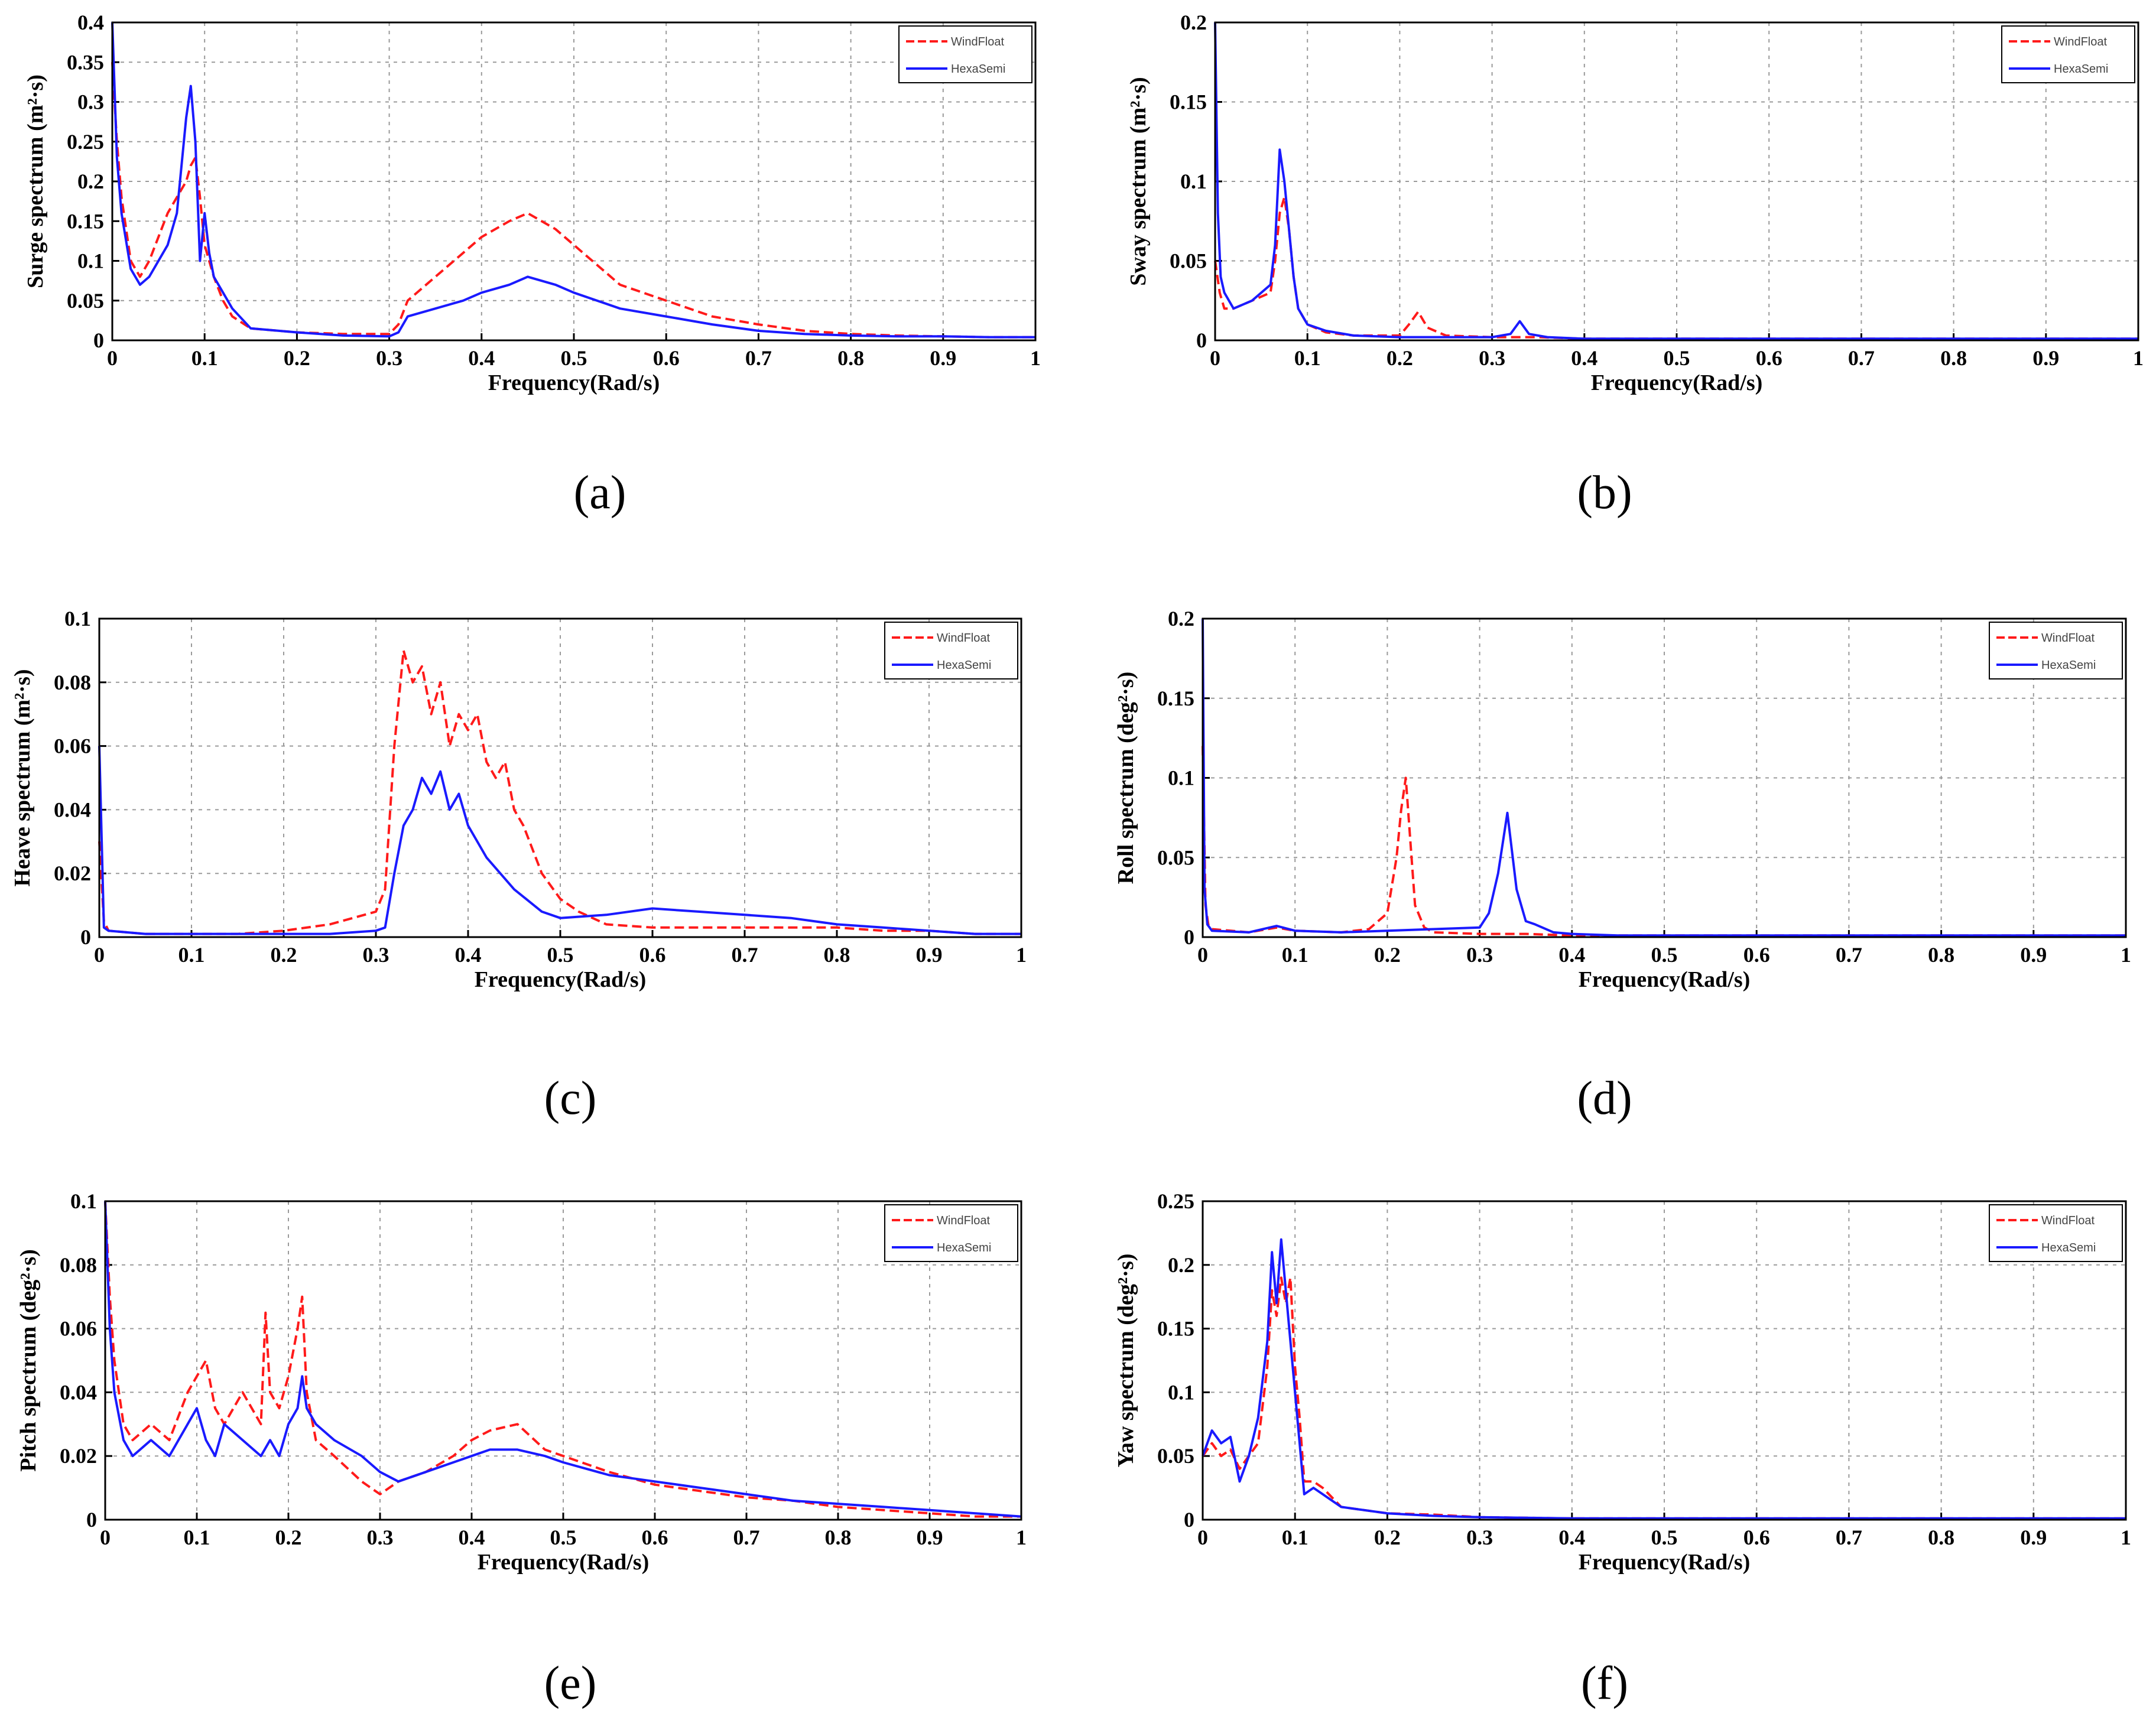 This screenshot has height=1720, width=2156. What do you see at coordinates (570, 1683) in the screenshot?
I see `panel-label: (e)` at bounding box center [570, 1683].